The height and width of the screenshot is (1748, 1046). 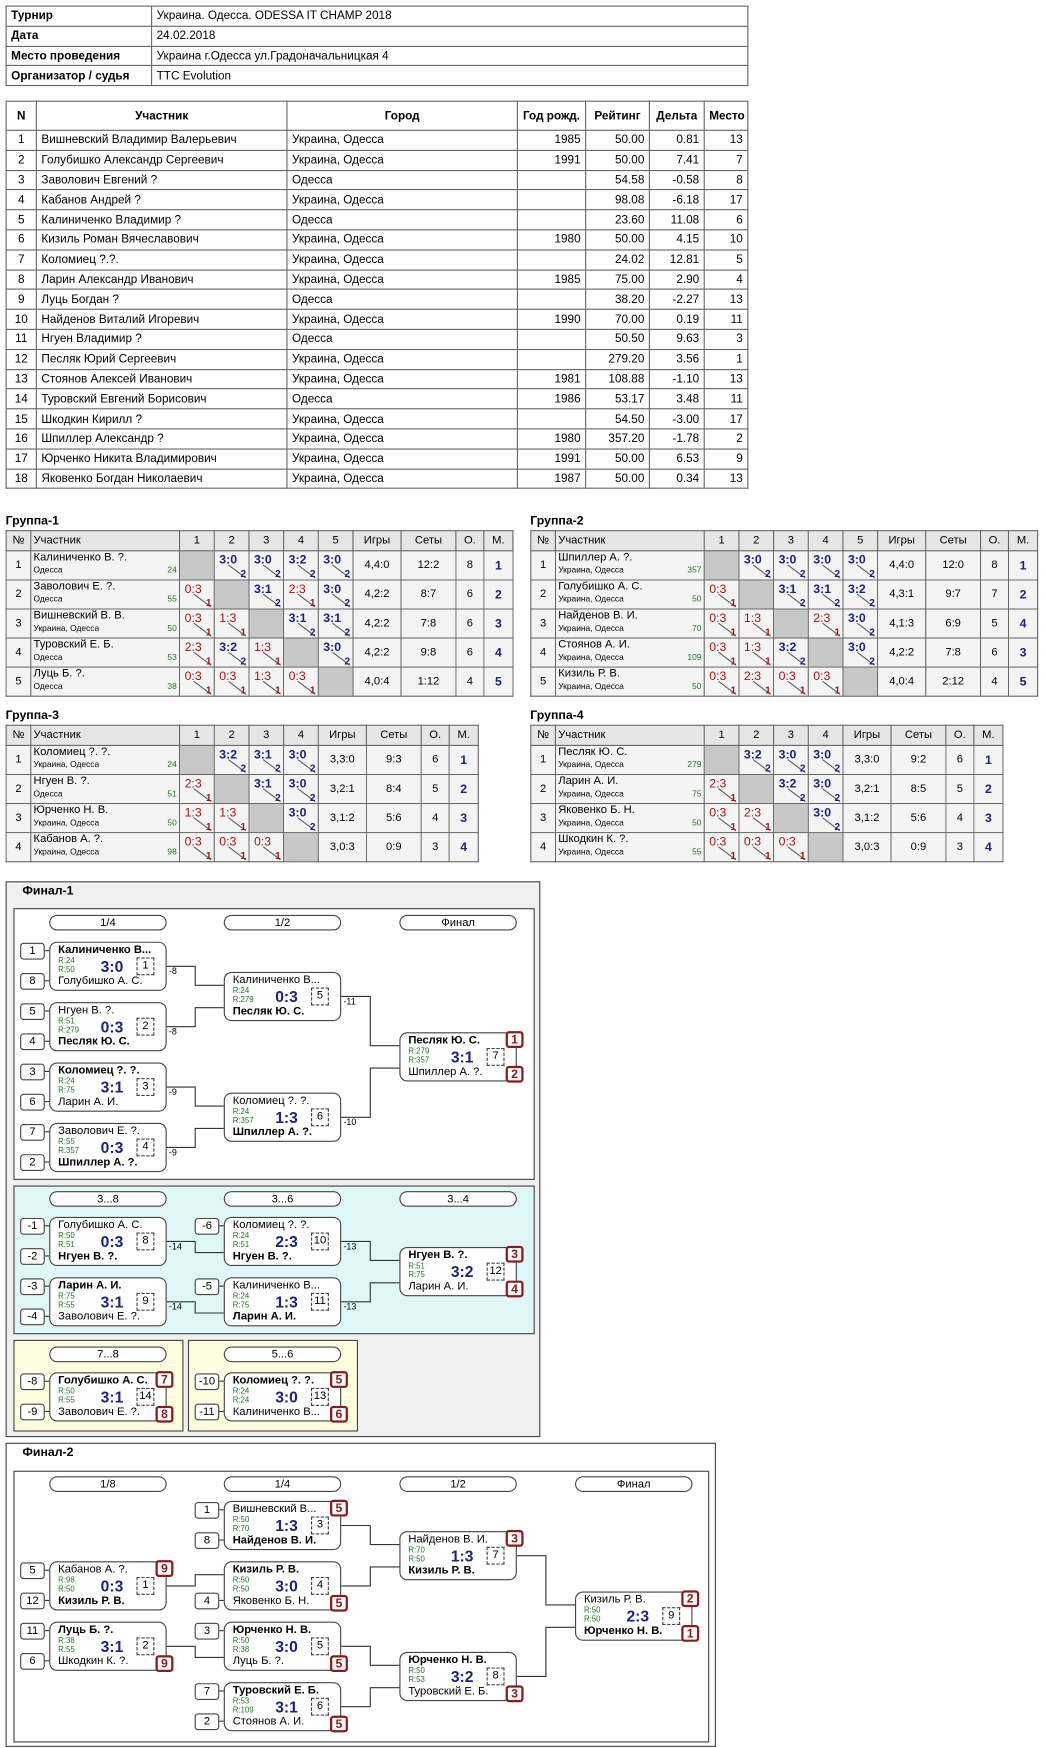 I want to click on participant-name: Яковенко Б. Н., so click(x=596, y=810).